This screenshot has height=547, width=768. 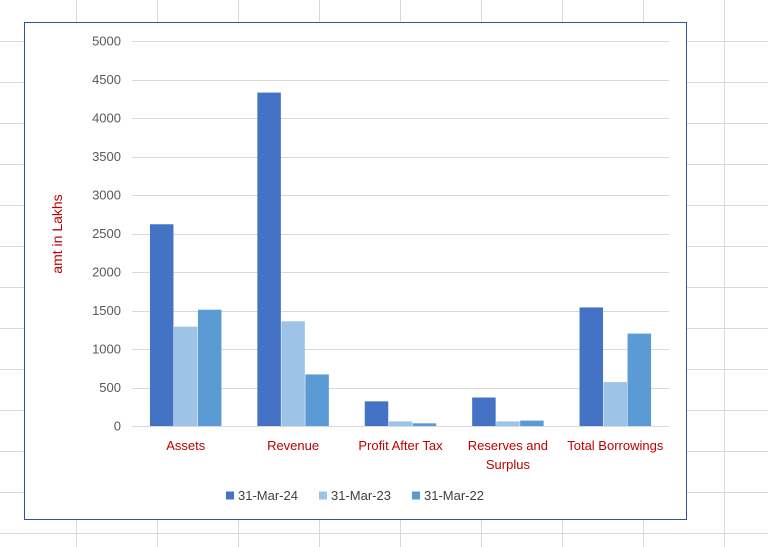 I want to click on y-axis-ticks: 0 500 1000 1500 2000 2500 3000 3500 4000 4500 5000, so click(x=106, y=234).